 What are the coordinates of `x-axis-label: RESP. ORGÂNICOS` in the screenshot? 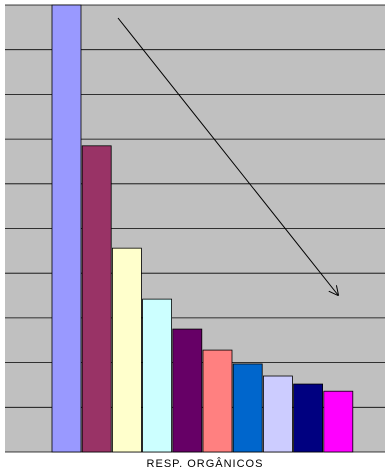 It's located at (205, 463).